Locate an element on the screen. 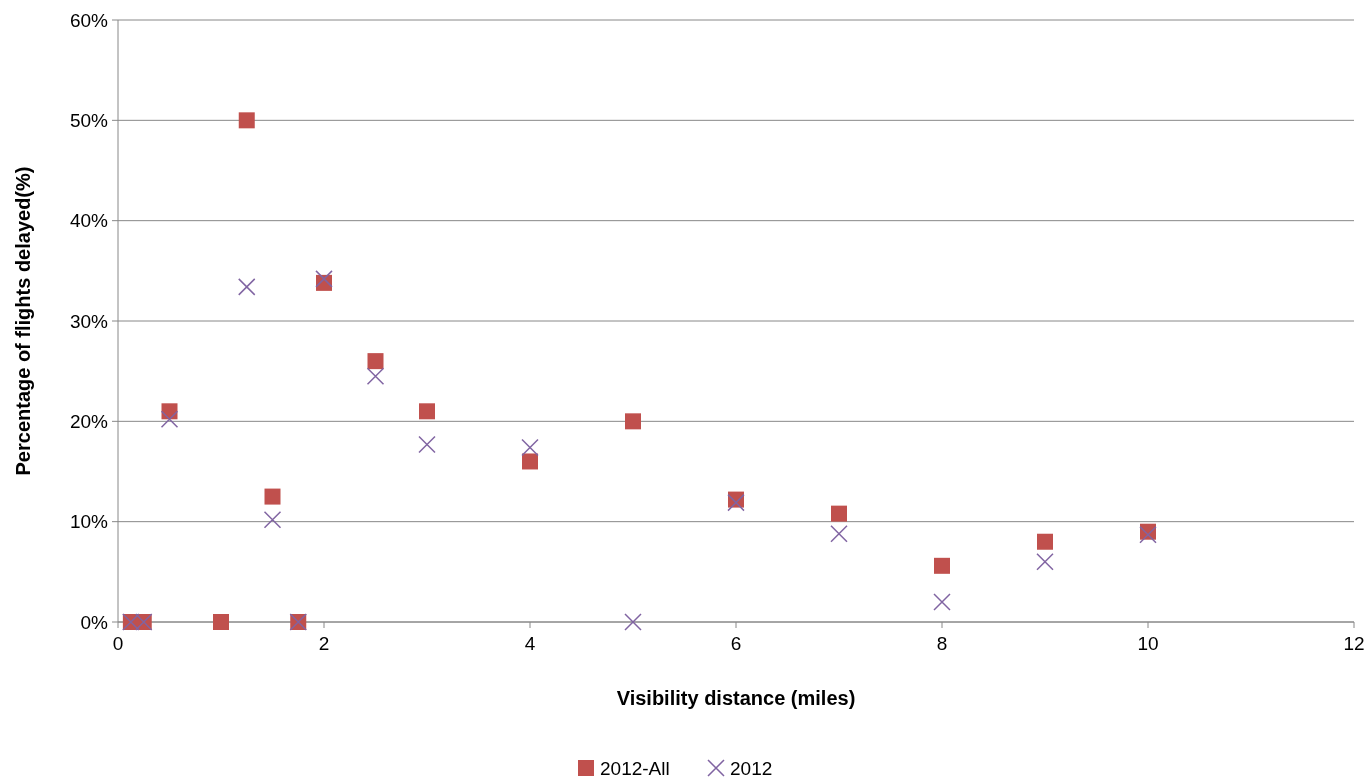 The image size is (1372, 783). x-tick-label: 4 is located at coordinates (530, 643).